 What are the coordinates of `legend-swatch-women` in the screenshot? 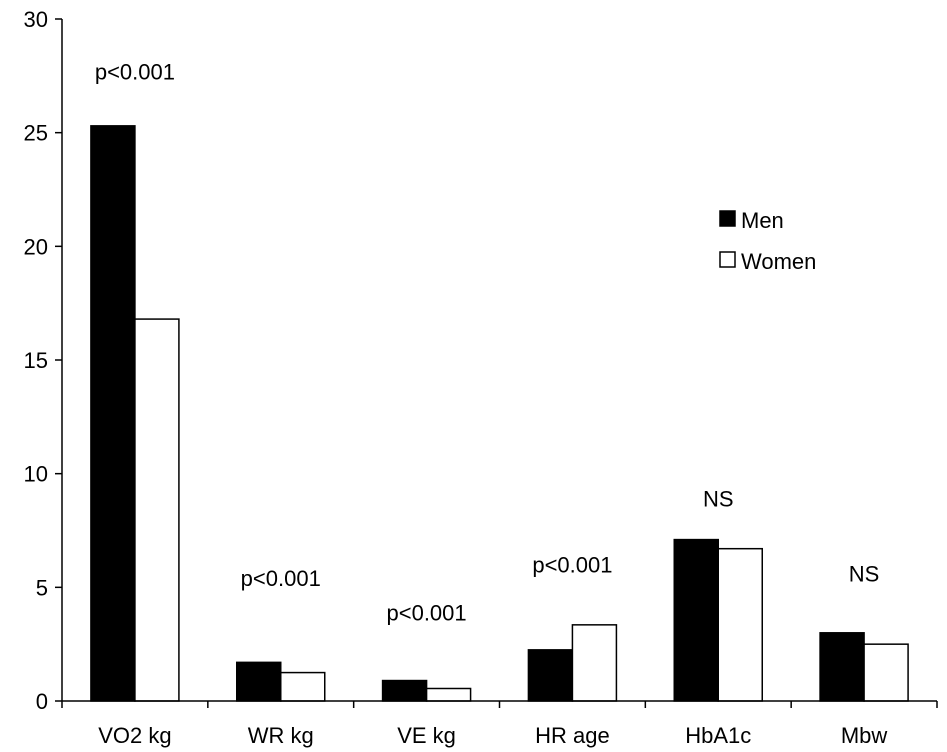 It's located at (727, 259).